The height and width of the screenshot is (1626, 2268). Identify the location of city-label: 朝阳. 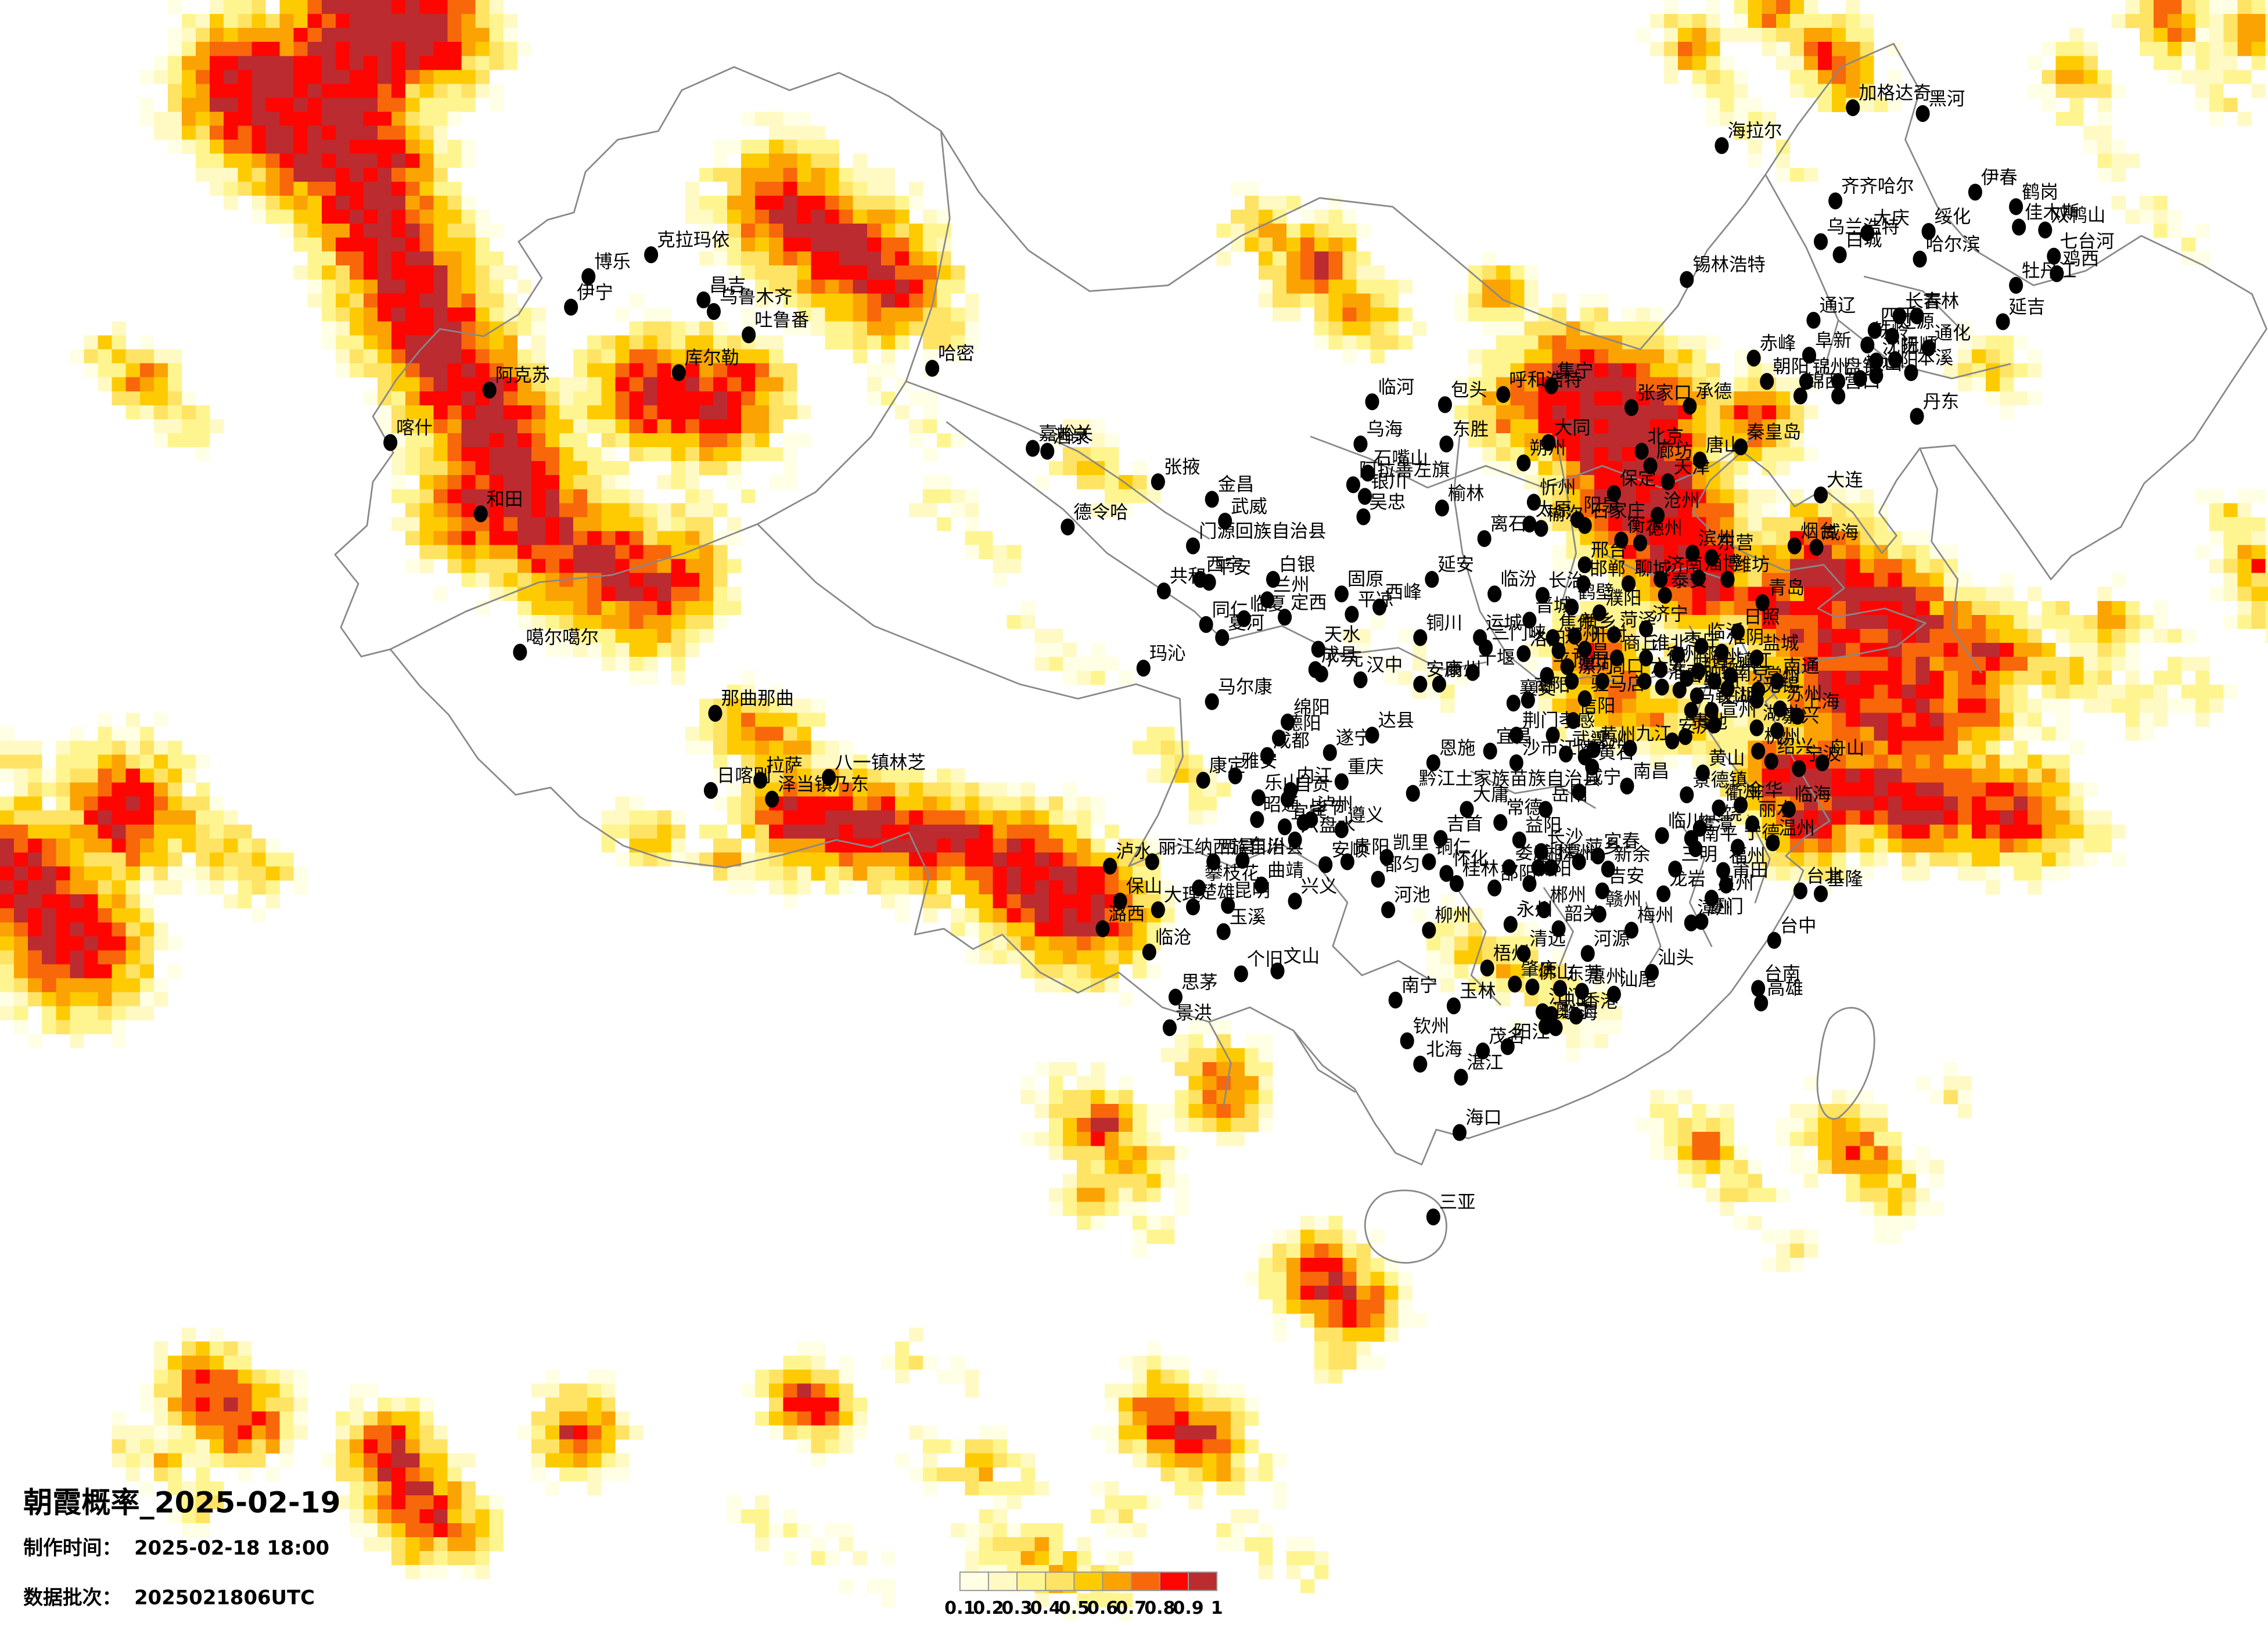
(1791, 367).